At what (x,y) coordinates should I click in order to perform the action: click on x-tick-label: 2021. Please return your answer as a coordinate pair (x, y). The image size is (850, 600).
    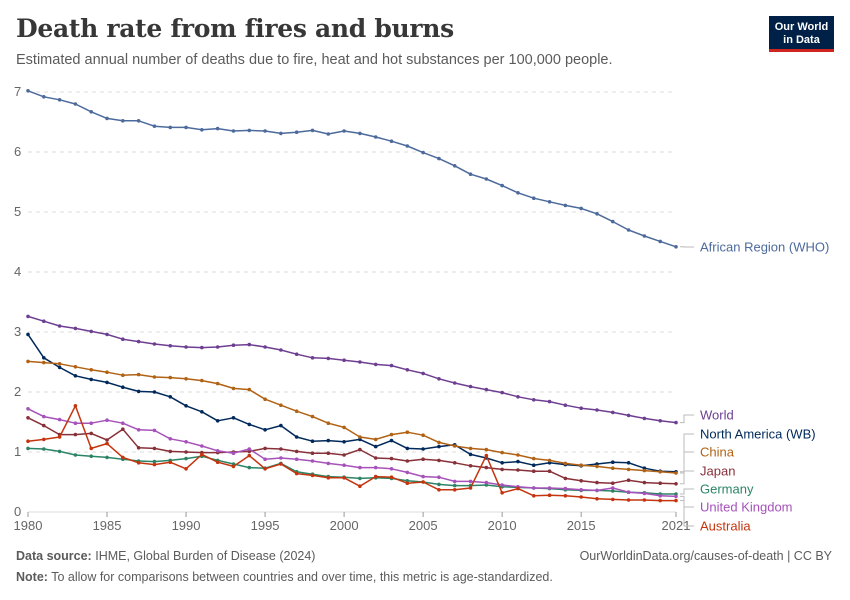
    Looking at the image, I should click on (676, 525).